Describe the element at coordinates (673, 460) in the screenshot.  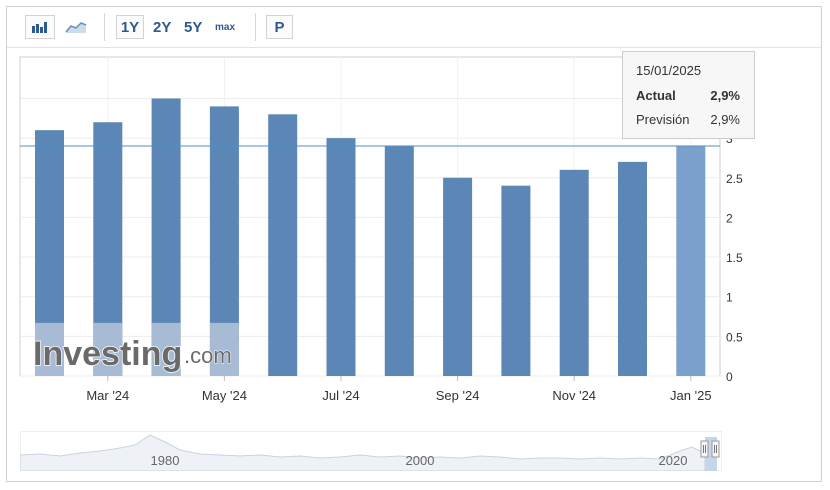
I see `navigator-label: 2020` at that location.